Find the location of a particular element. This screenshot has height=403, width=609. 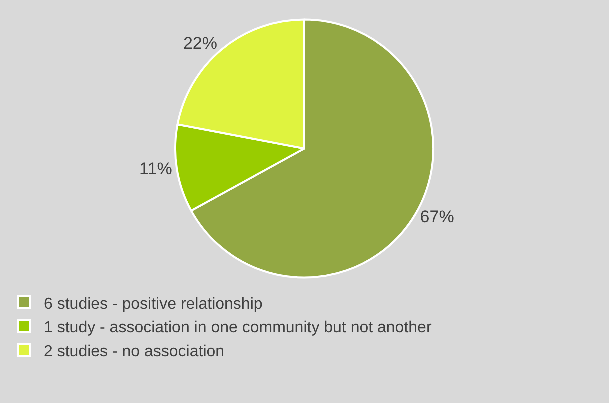

legend-label: 2 studies - no association is located at coordinates (134, 351).